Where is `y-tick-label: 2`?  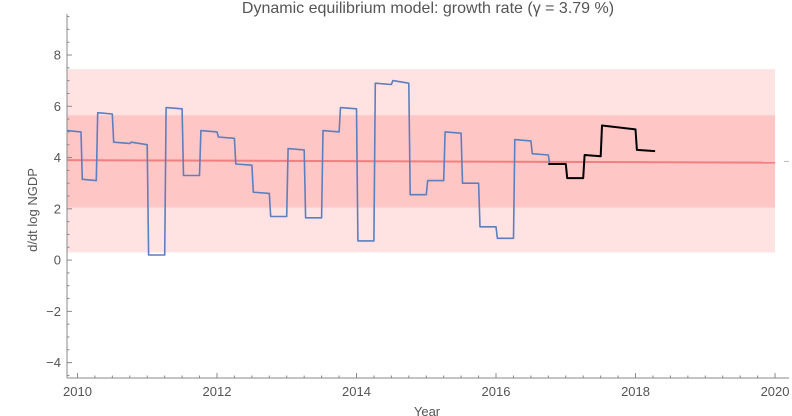
y-tick-label: 2 is located at coordinates (57, 208).